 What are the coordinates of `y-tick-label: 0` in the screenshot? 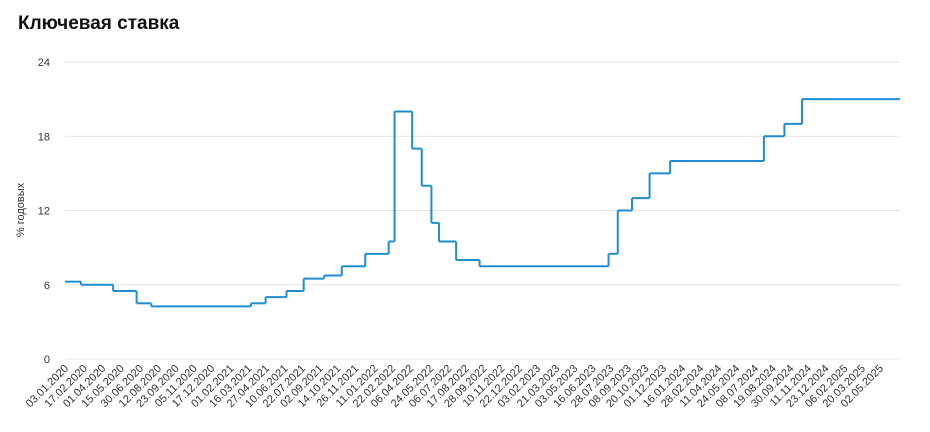 It's located at (47, 360).